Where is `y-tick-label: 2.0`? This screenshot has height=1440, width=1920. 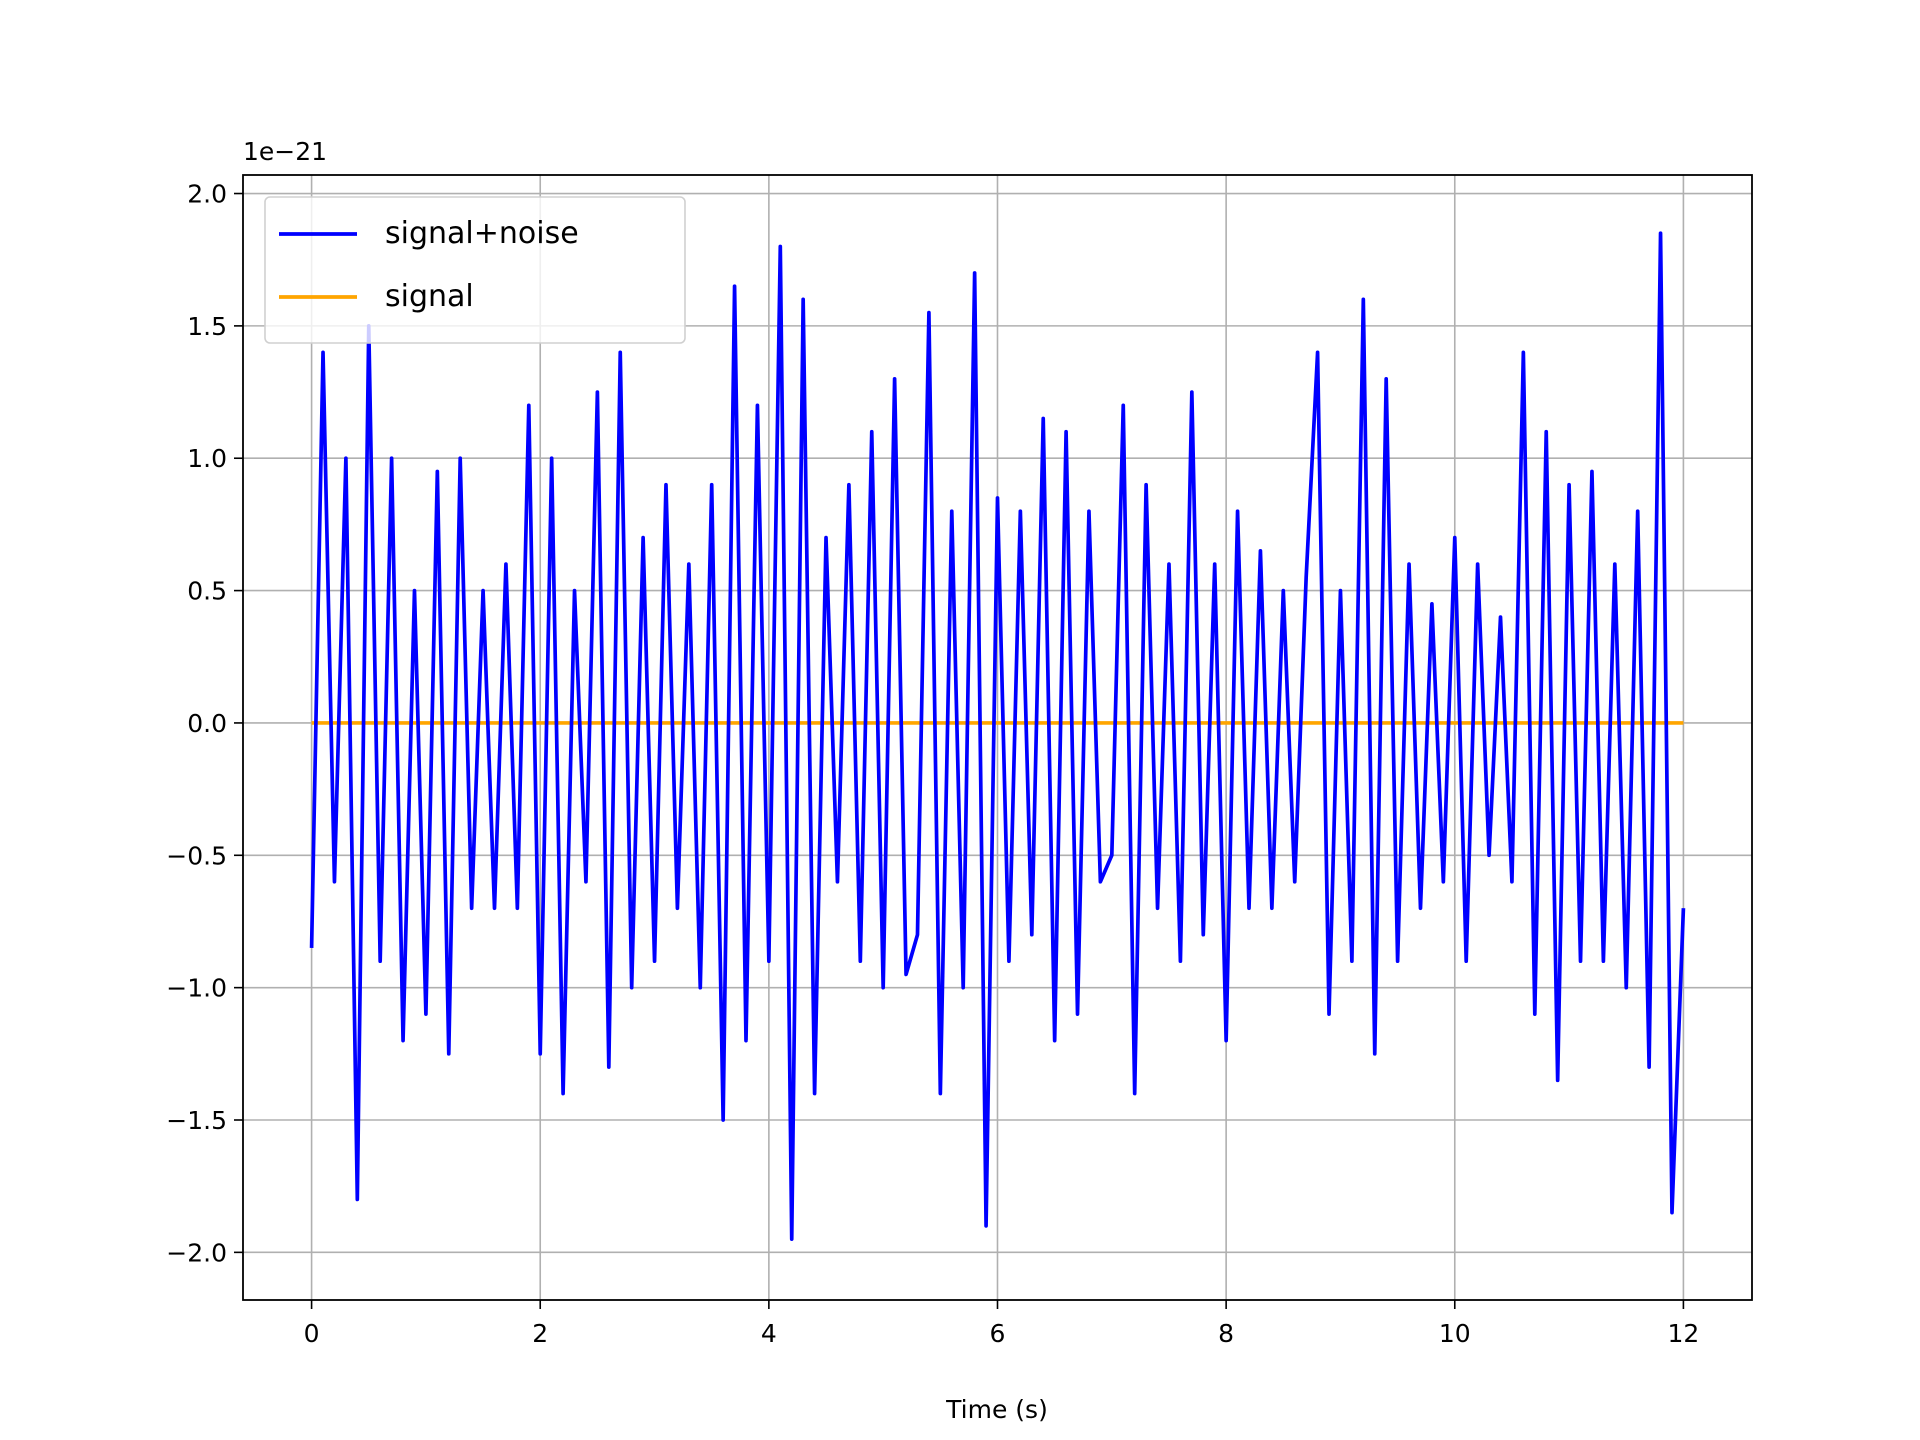
y-tick-label: 2.0 is located at coordinates (207, 194).